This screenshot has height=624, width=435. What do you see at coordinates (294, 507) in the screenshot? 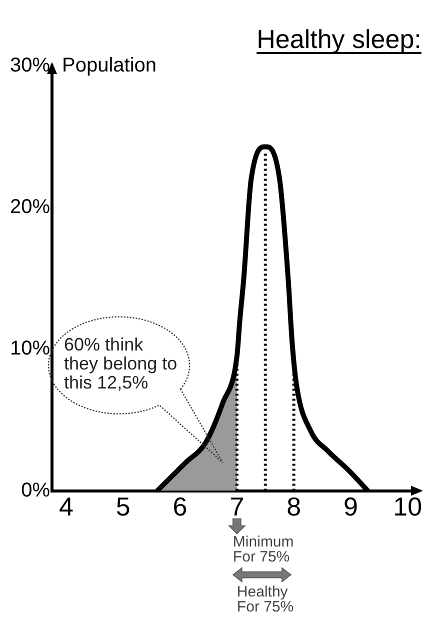
I see `x-tick-label: 8` at bounding box center [294, 507].